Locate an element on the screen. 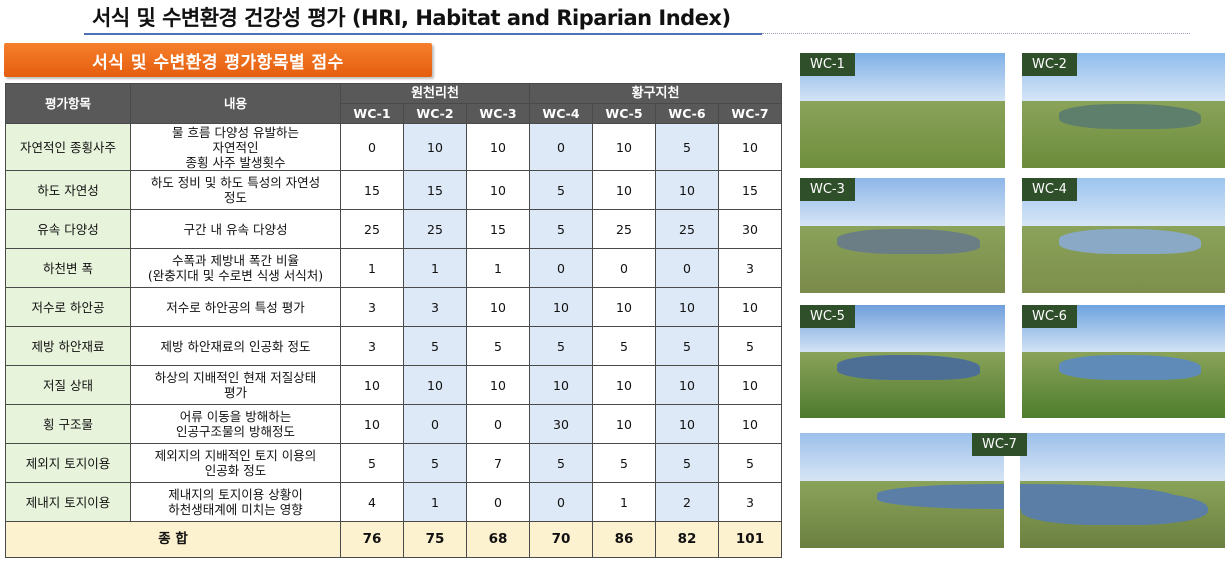  header-group-hwanggu: 황구지천 is located at coordinates (655, 93).